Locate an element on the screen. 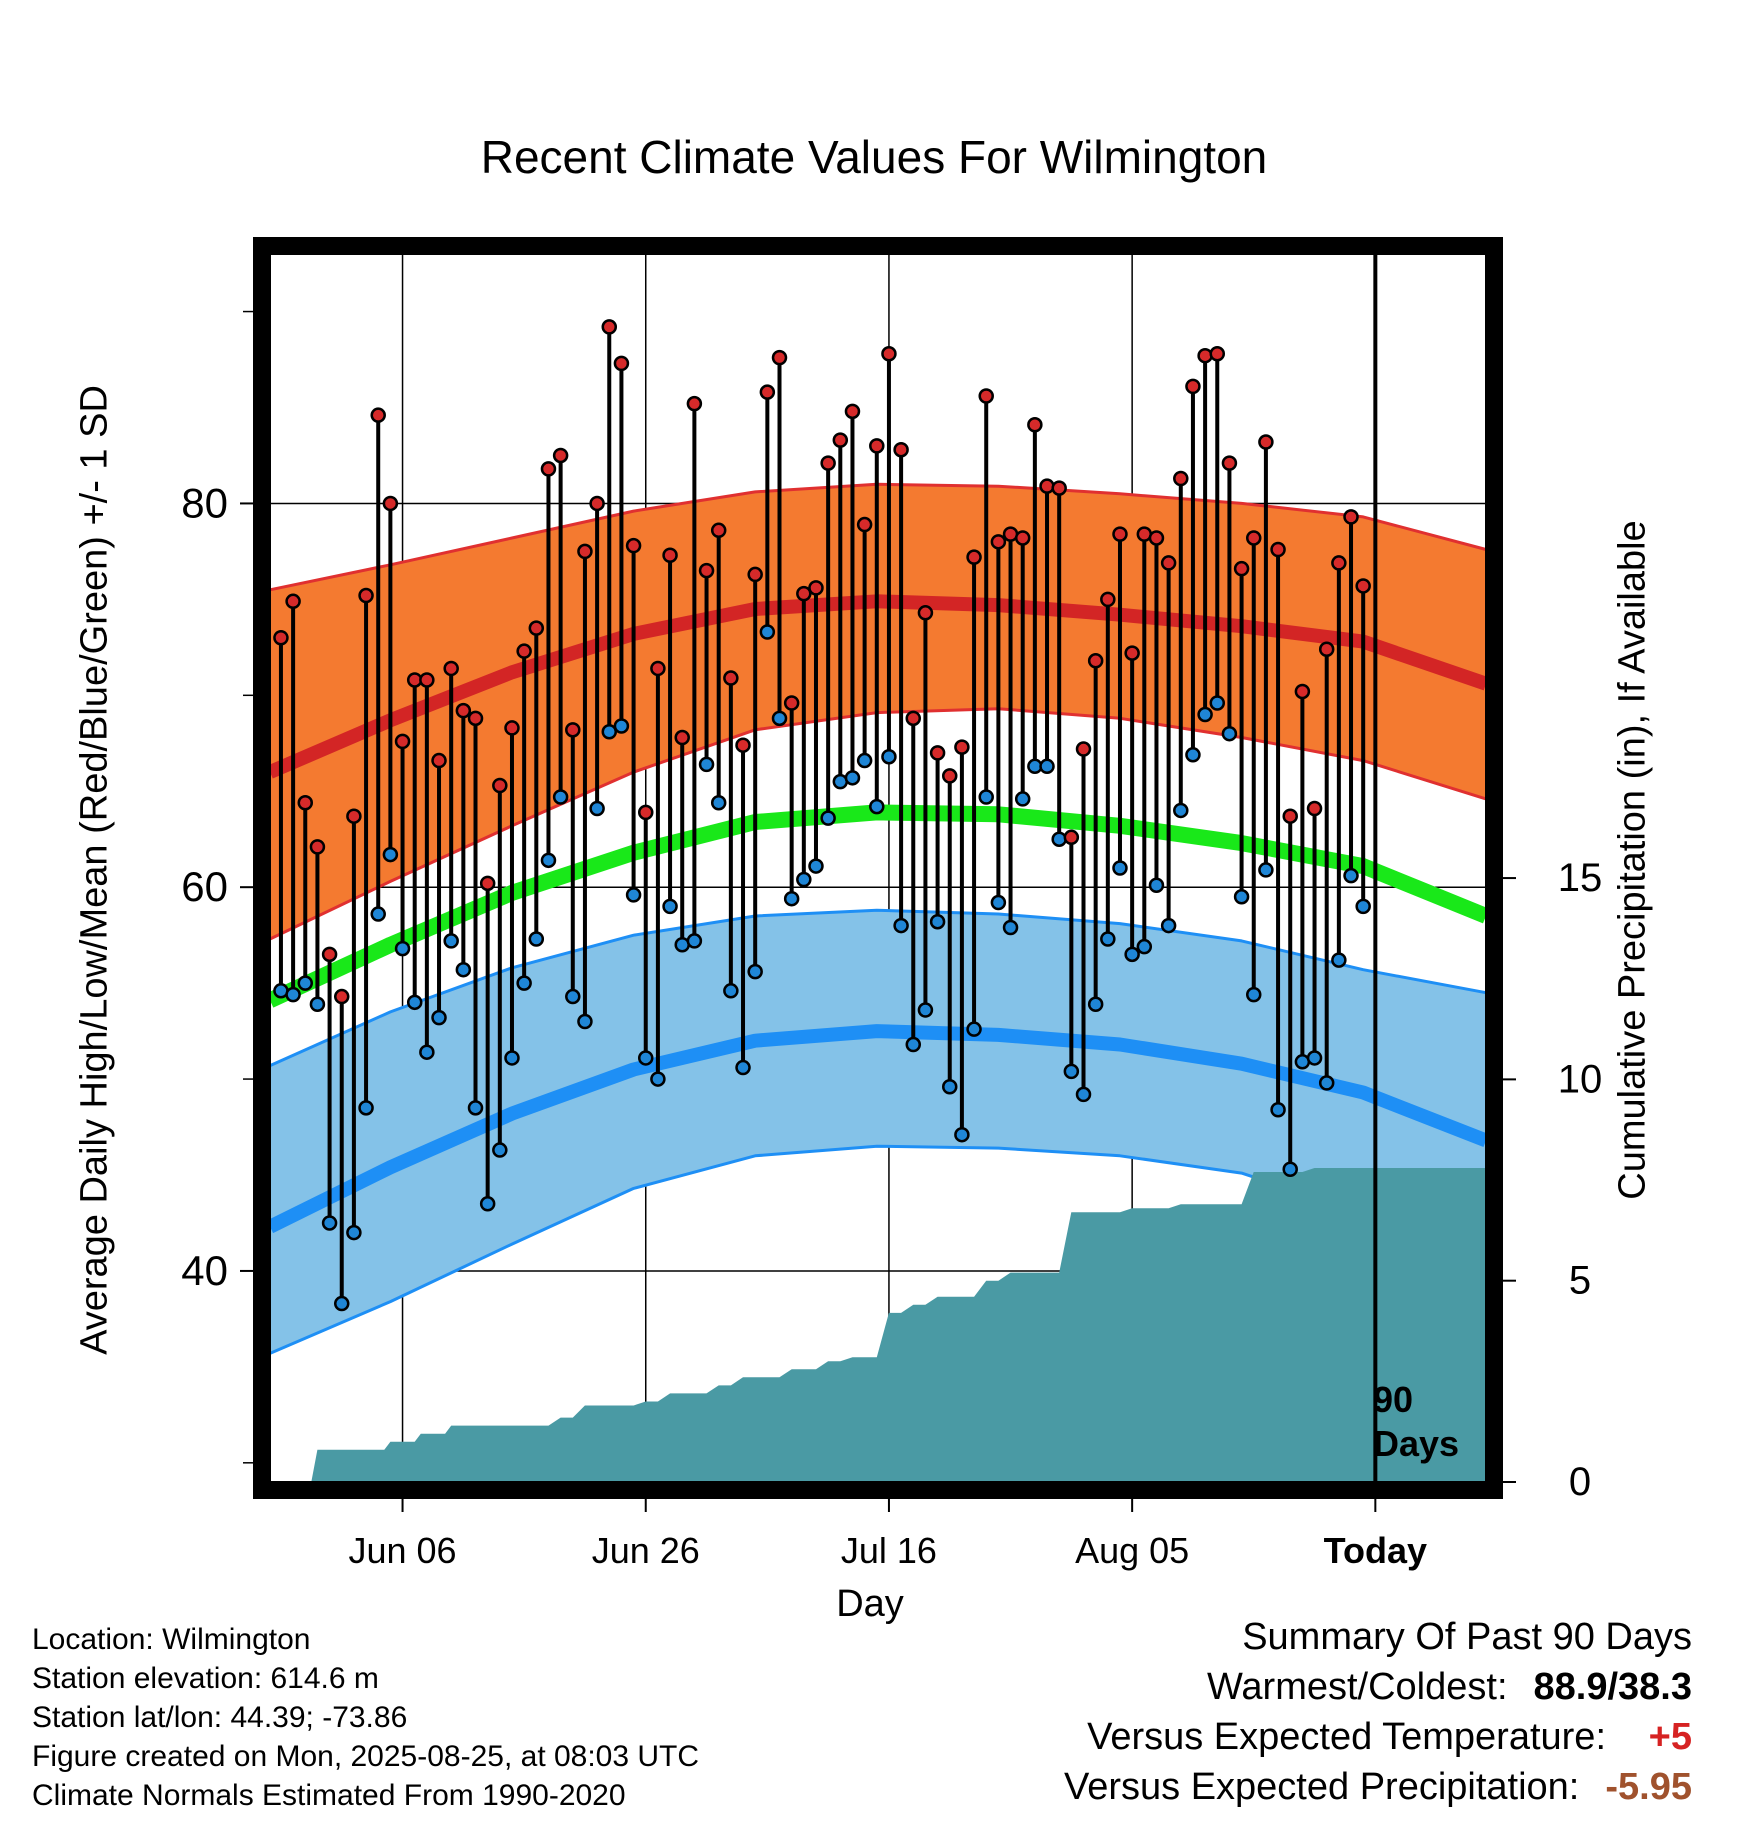  precip-anomaly-value: -5.95 is located at coordinates (1648, 1787).